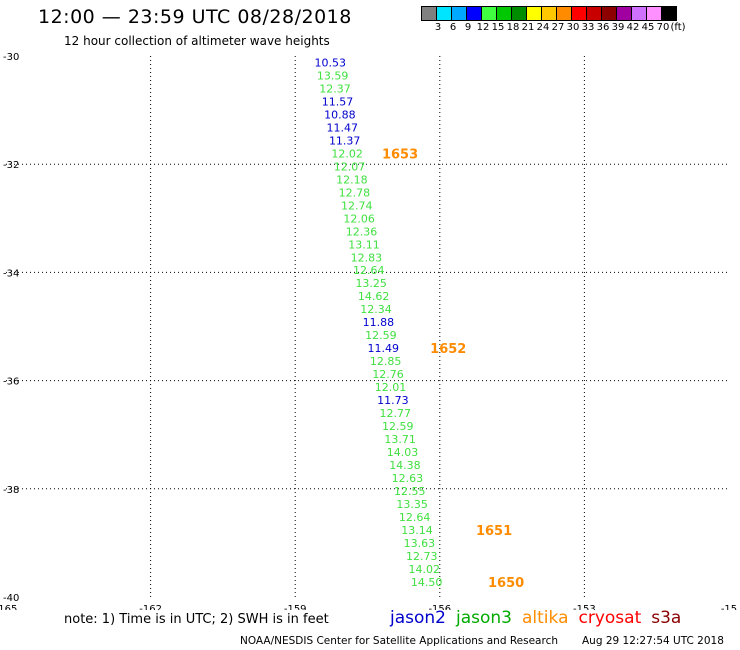 Image resolution: width=740 pixels, height=650 pixels. What do you see at coordinates (374, 296) in the screenshot?
I see `wave-height-value: 14.62` at bounding box center [374, 296].